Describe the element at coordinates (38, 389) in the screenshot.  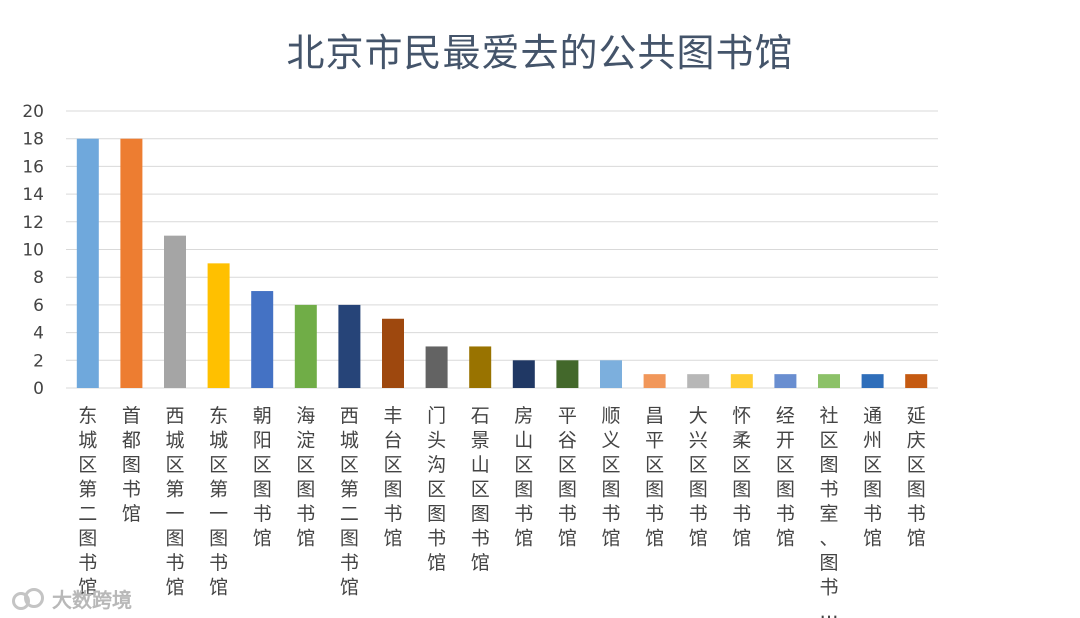
I see `y-tick-label: 0` at that location.